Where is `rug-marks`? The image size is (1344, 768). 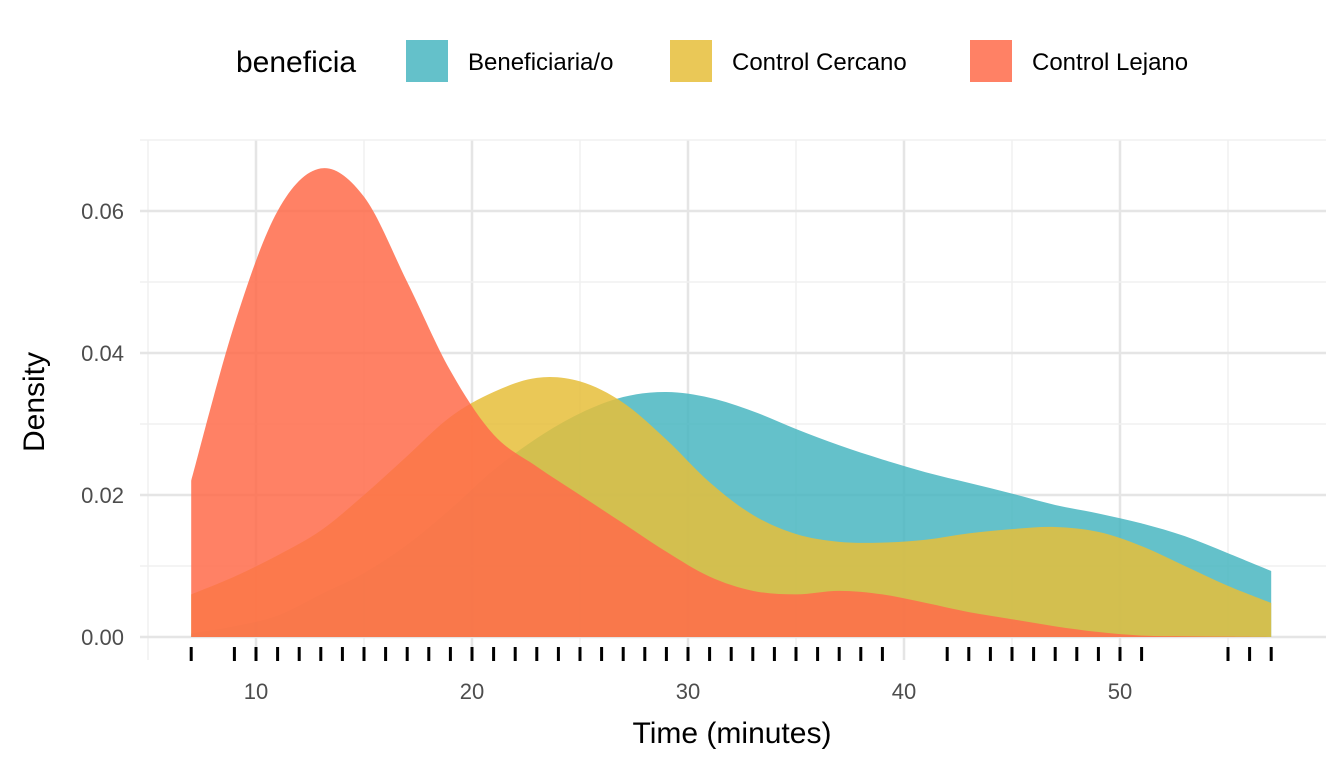
rug-marks is located at coordinates (731, 654).